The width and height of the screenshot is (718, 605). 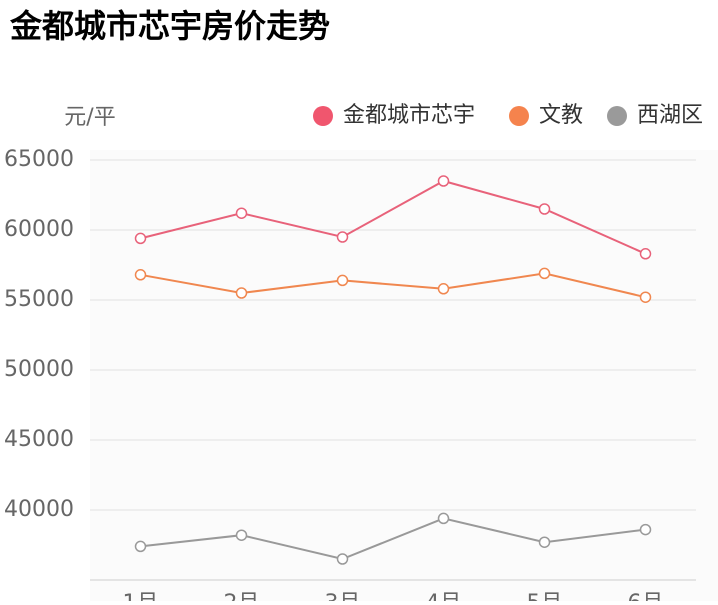 What do you see at coordinates (39, 509) in the screenshot?
I see `y-tick-label: 40000` at bounding box center [39, 509].